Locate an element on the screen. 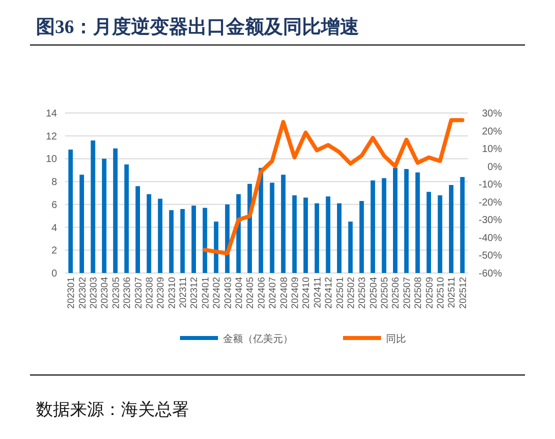  x-tick-label: 202505 is located at coordinates (385, 293).